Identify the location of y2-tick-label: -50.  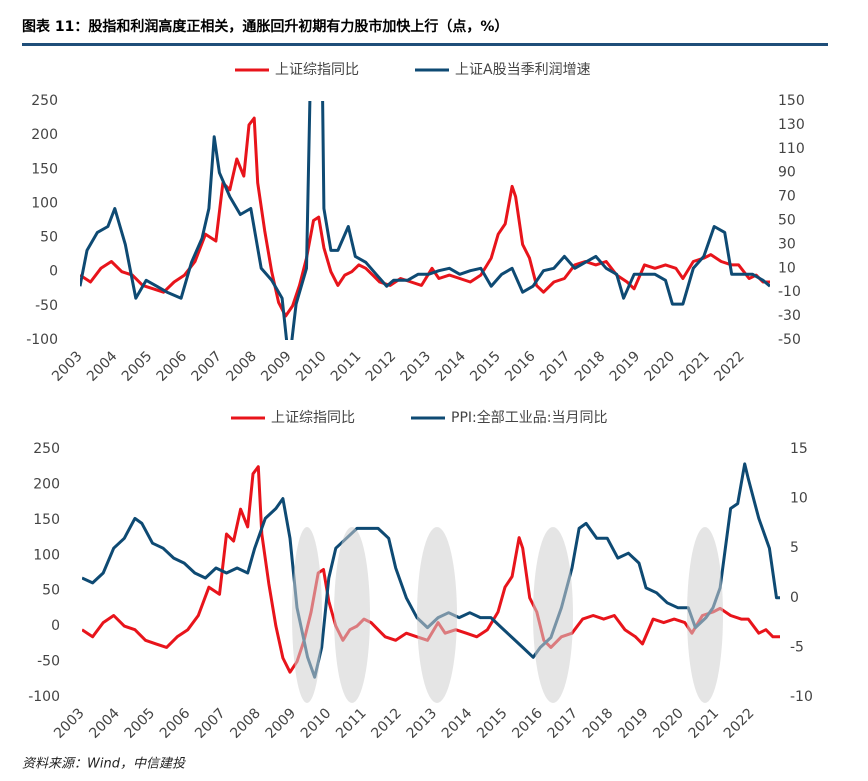
(789, 340).